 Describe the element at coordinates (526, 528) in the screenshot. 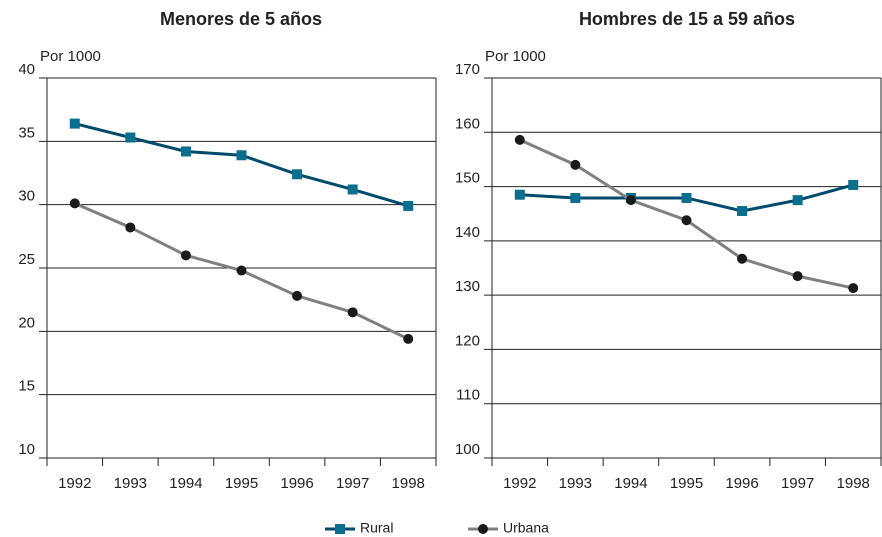

I see `legend-label: Urbana` at that location.